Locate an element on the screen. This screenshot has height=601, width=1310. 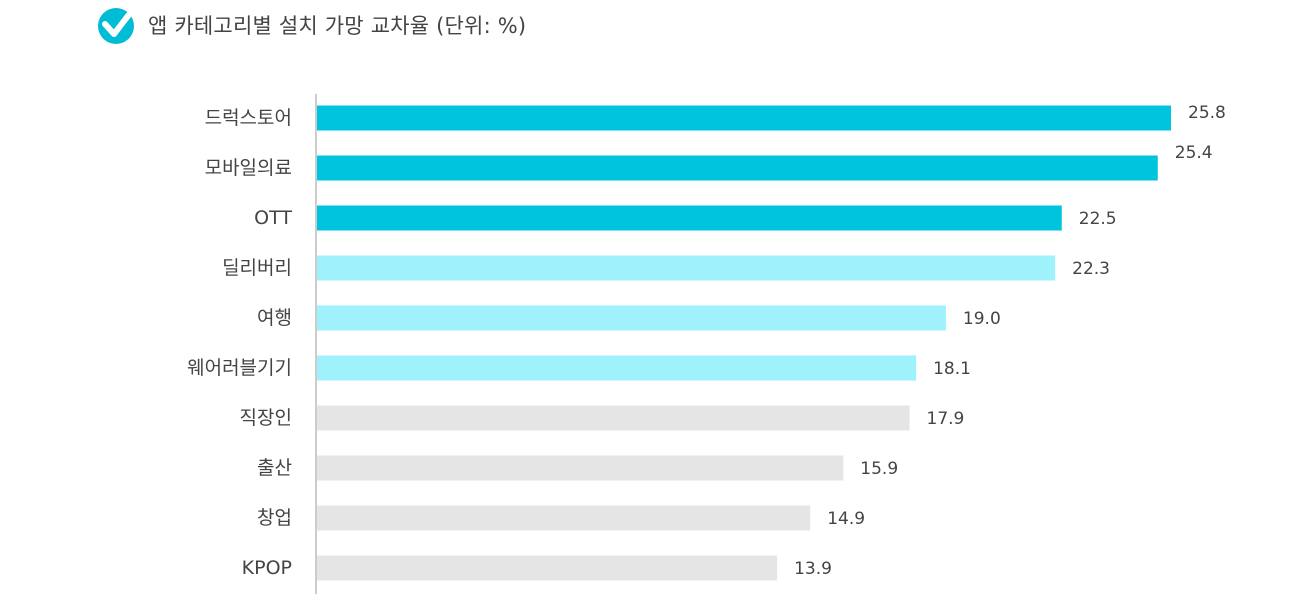
value-label: 15.9 is located at coordinates (879, 469).